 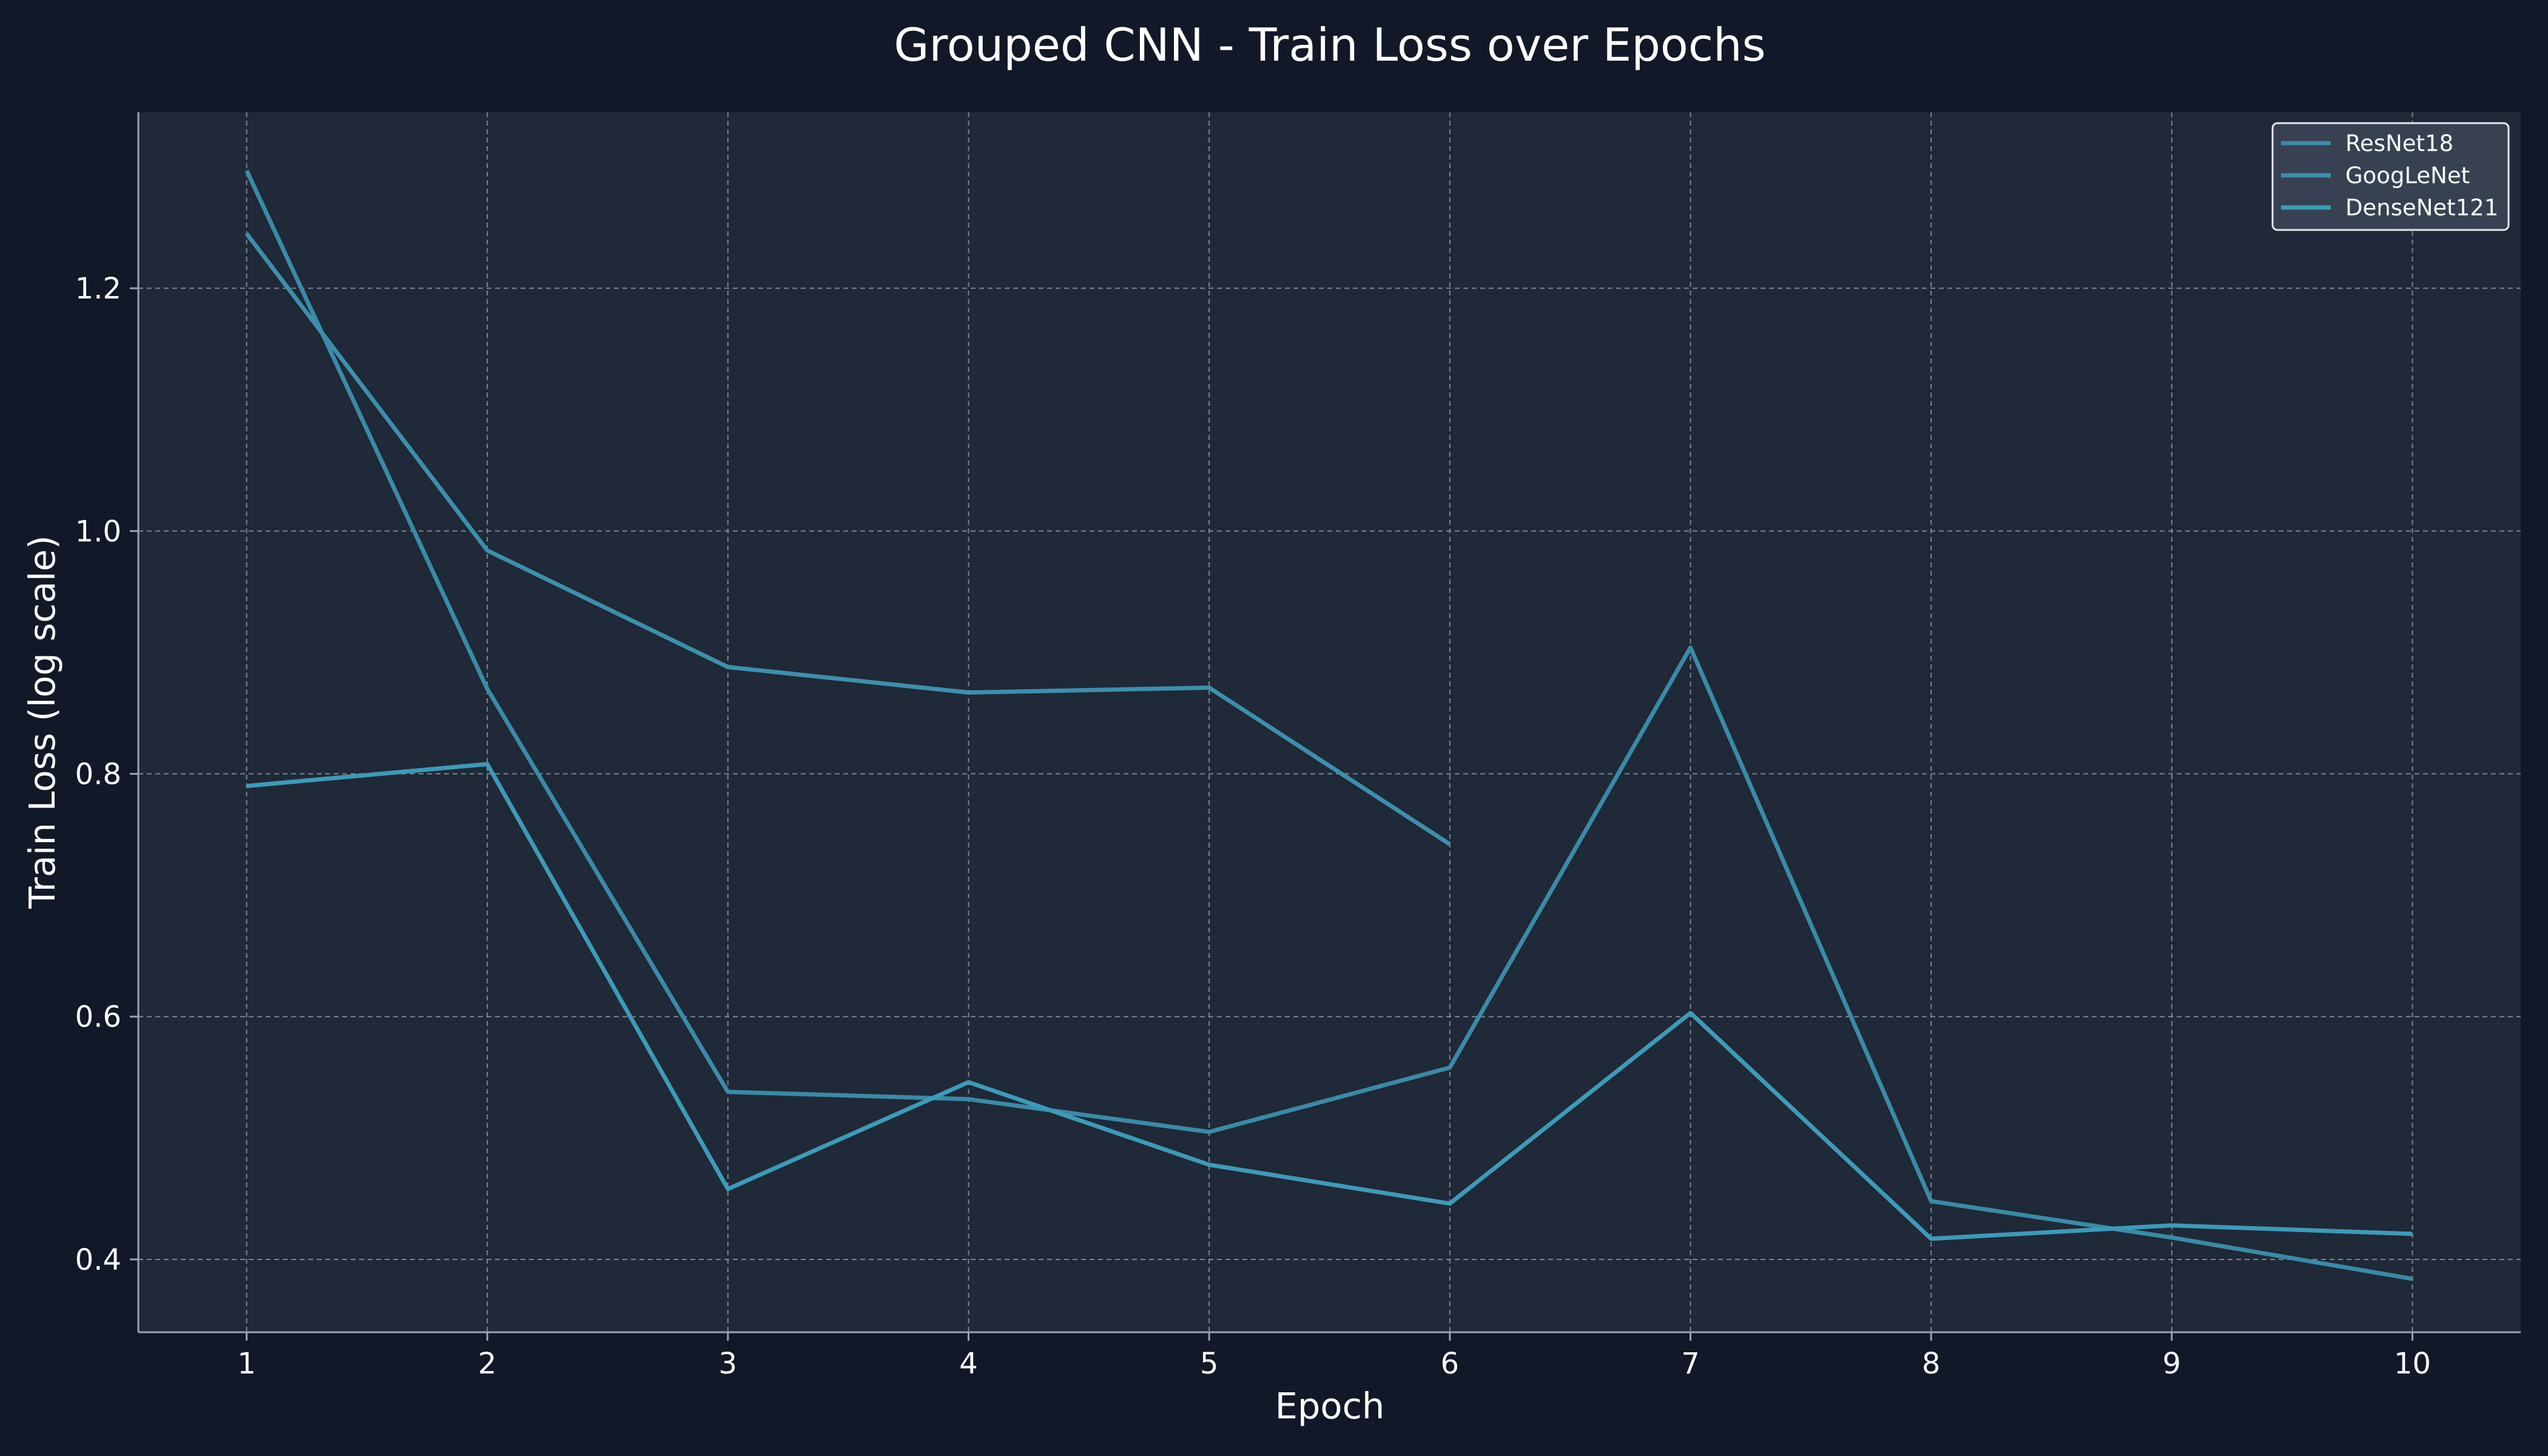 I want to click on legend-label-densenet121: DenseNet121, so click(x=2421, y=208).